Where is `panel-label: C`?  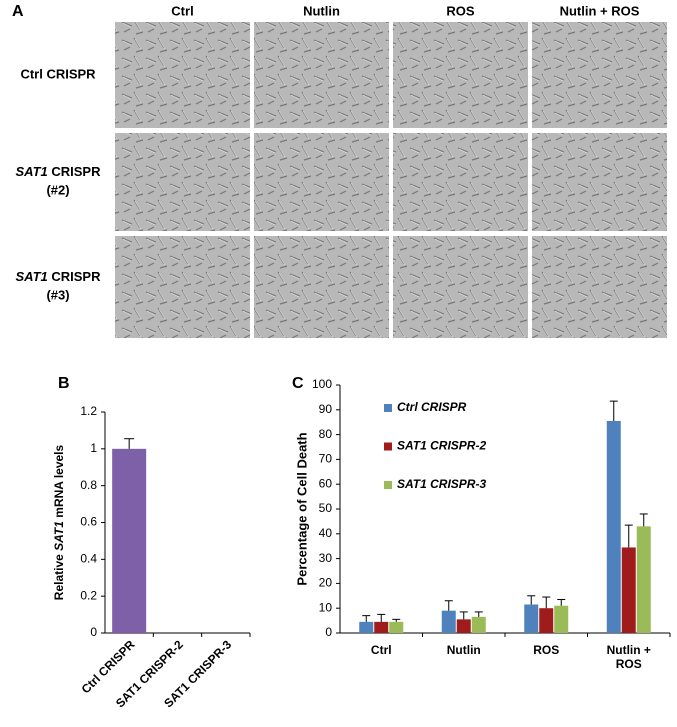
panel-label: C is located at coordinates (298, 383).